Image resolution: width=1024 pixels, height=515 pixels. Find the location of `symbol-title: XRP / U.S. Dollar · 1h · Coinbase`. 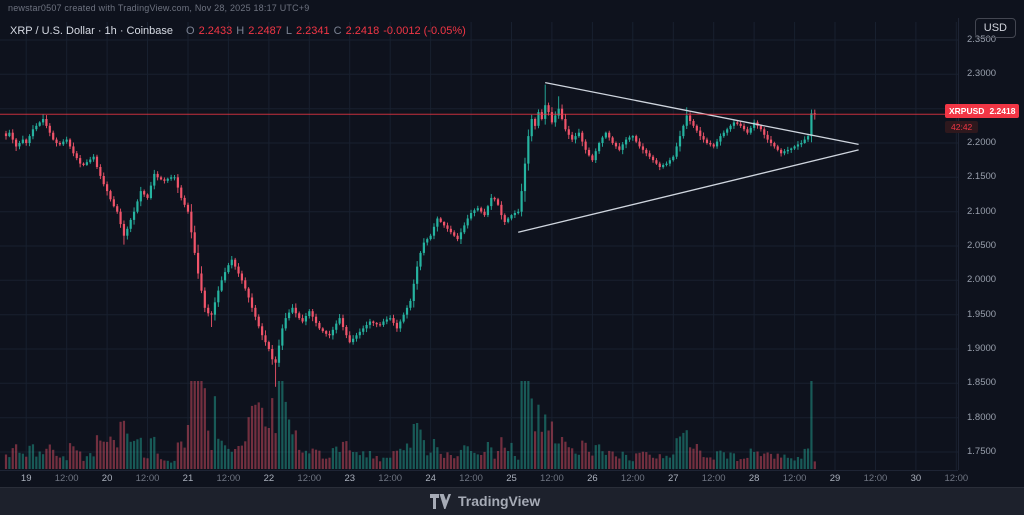

symbol-title: XRP / U.S. Dollar · 1h · Coinbase is located at coordinates (92, 31).